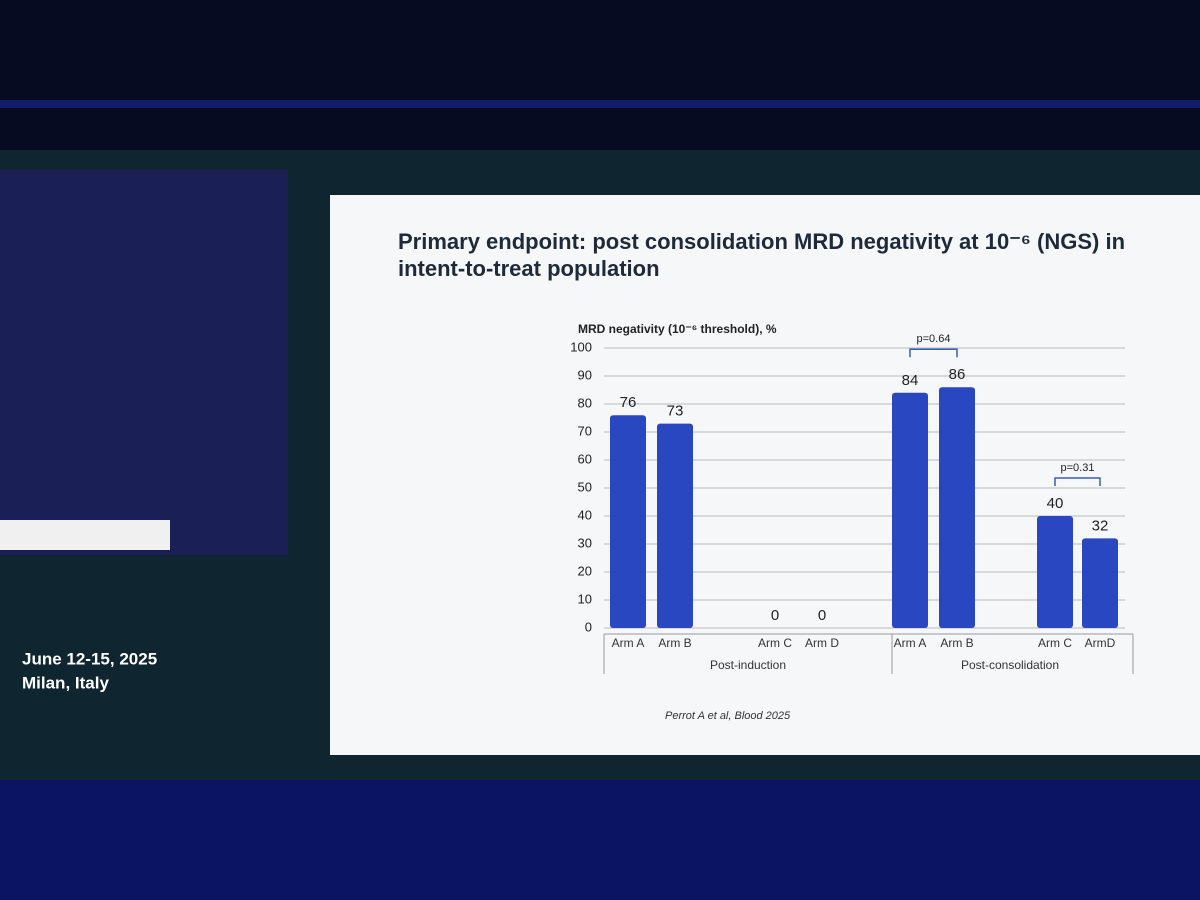 This screenshot has height=900, width=1200. What do you see at coordinates (85, 535) in the screenshot?
I see `podium` at bounding box center [85, 535].